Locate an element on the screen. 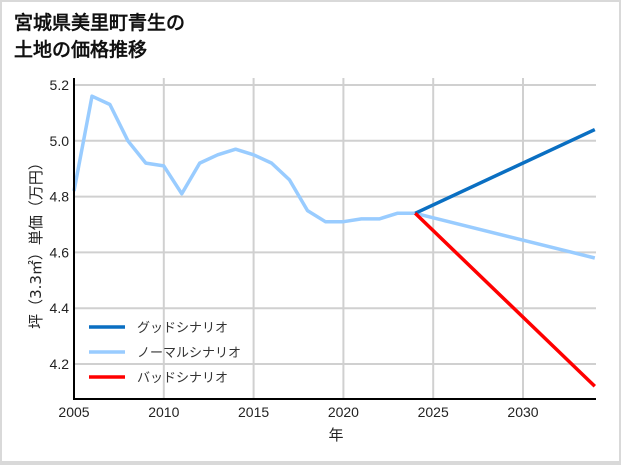 The image size is (621, 465). x-tick-label: 2015 is located at coordinates (253, 412).